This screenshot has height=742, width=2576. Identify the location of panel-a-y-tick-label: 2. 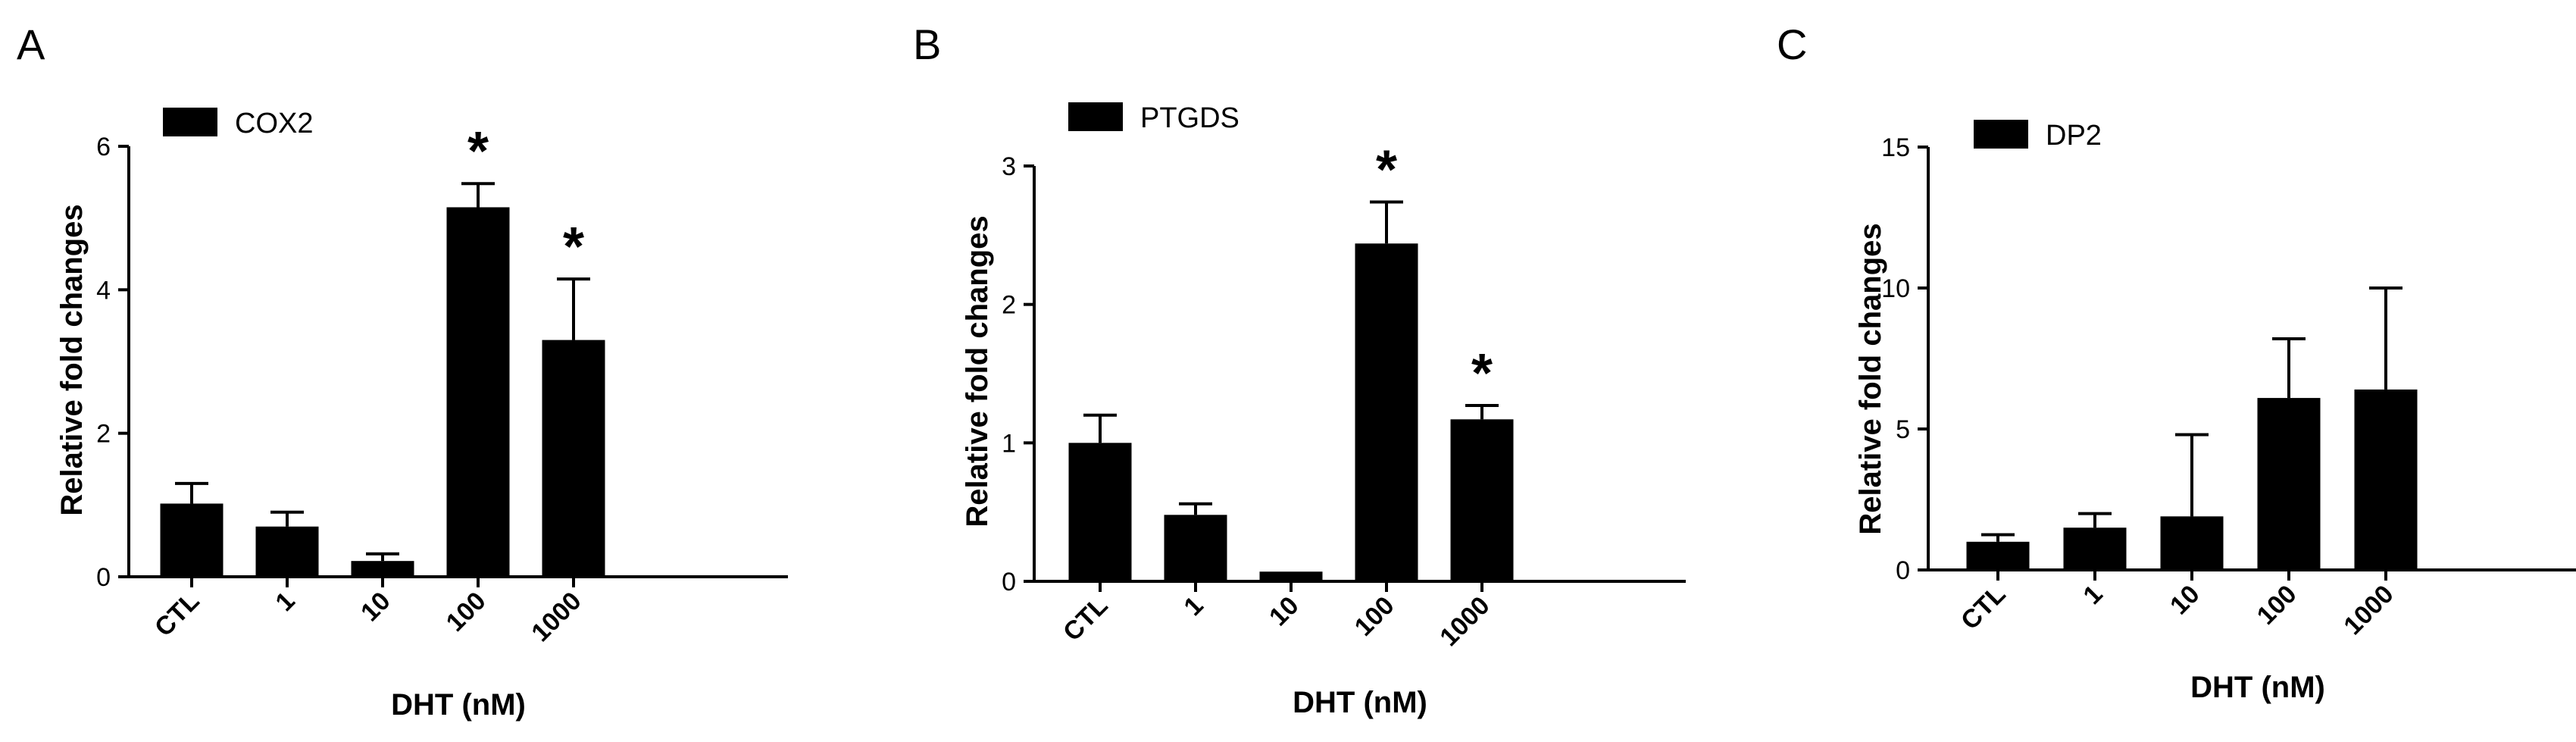
(104, 434).